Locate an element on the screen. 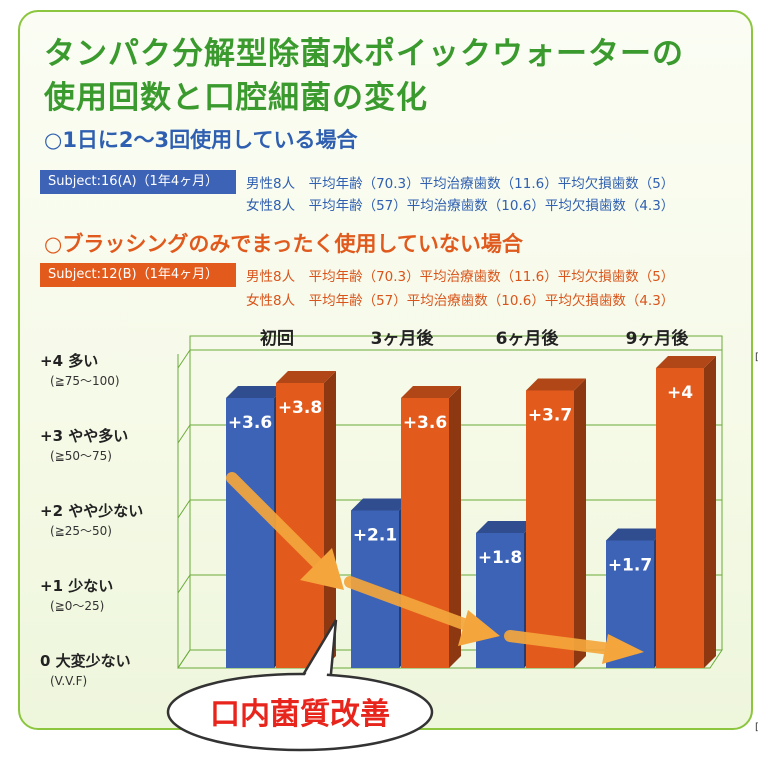  category-label: 初回 is located at coordinates (277, 338).